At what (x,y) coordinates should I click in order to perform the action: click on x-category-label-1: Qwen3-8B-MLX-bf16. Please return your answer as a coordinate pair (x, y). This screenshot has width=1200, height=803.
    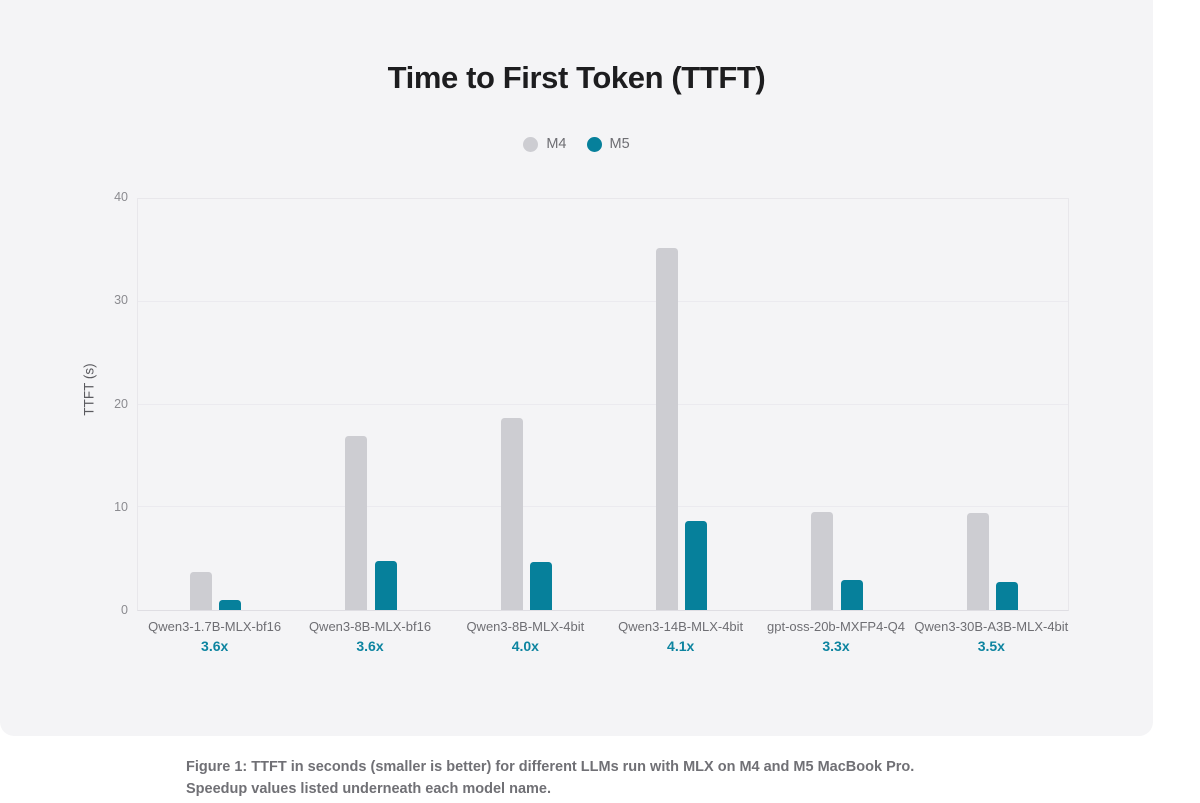
    Looking at the image, I should click on (370, 626).